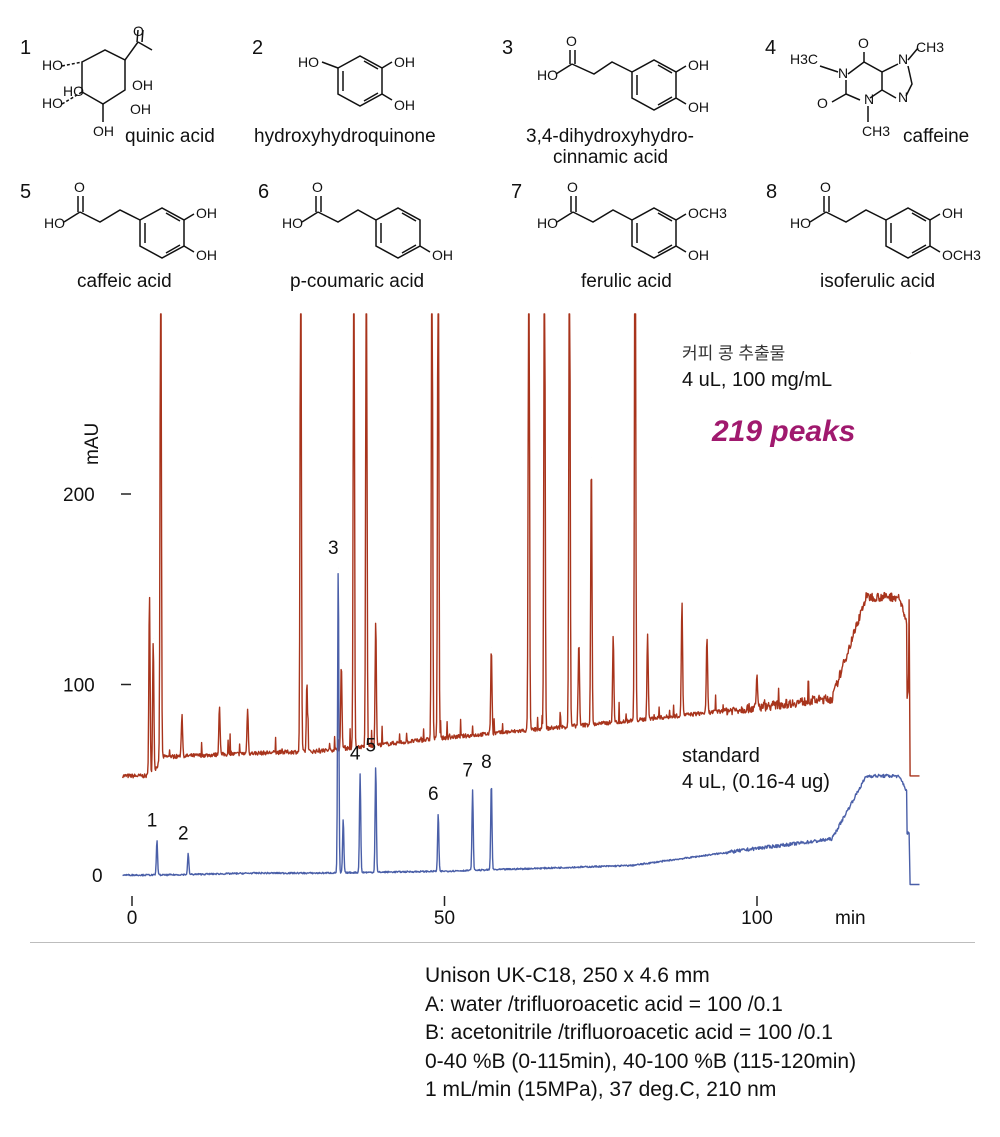 This screenshot has height=1137, width=1000. What do you see at coordinates (118, 235) in the screenshot?
I see `structure-caffeic-acid: 5 HO O OH OH caffeic acid` at bounding box center [118, 235].